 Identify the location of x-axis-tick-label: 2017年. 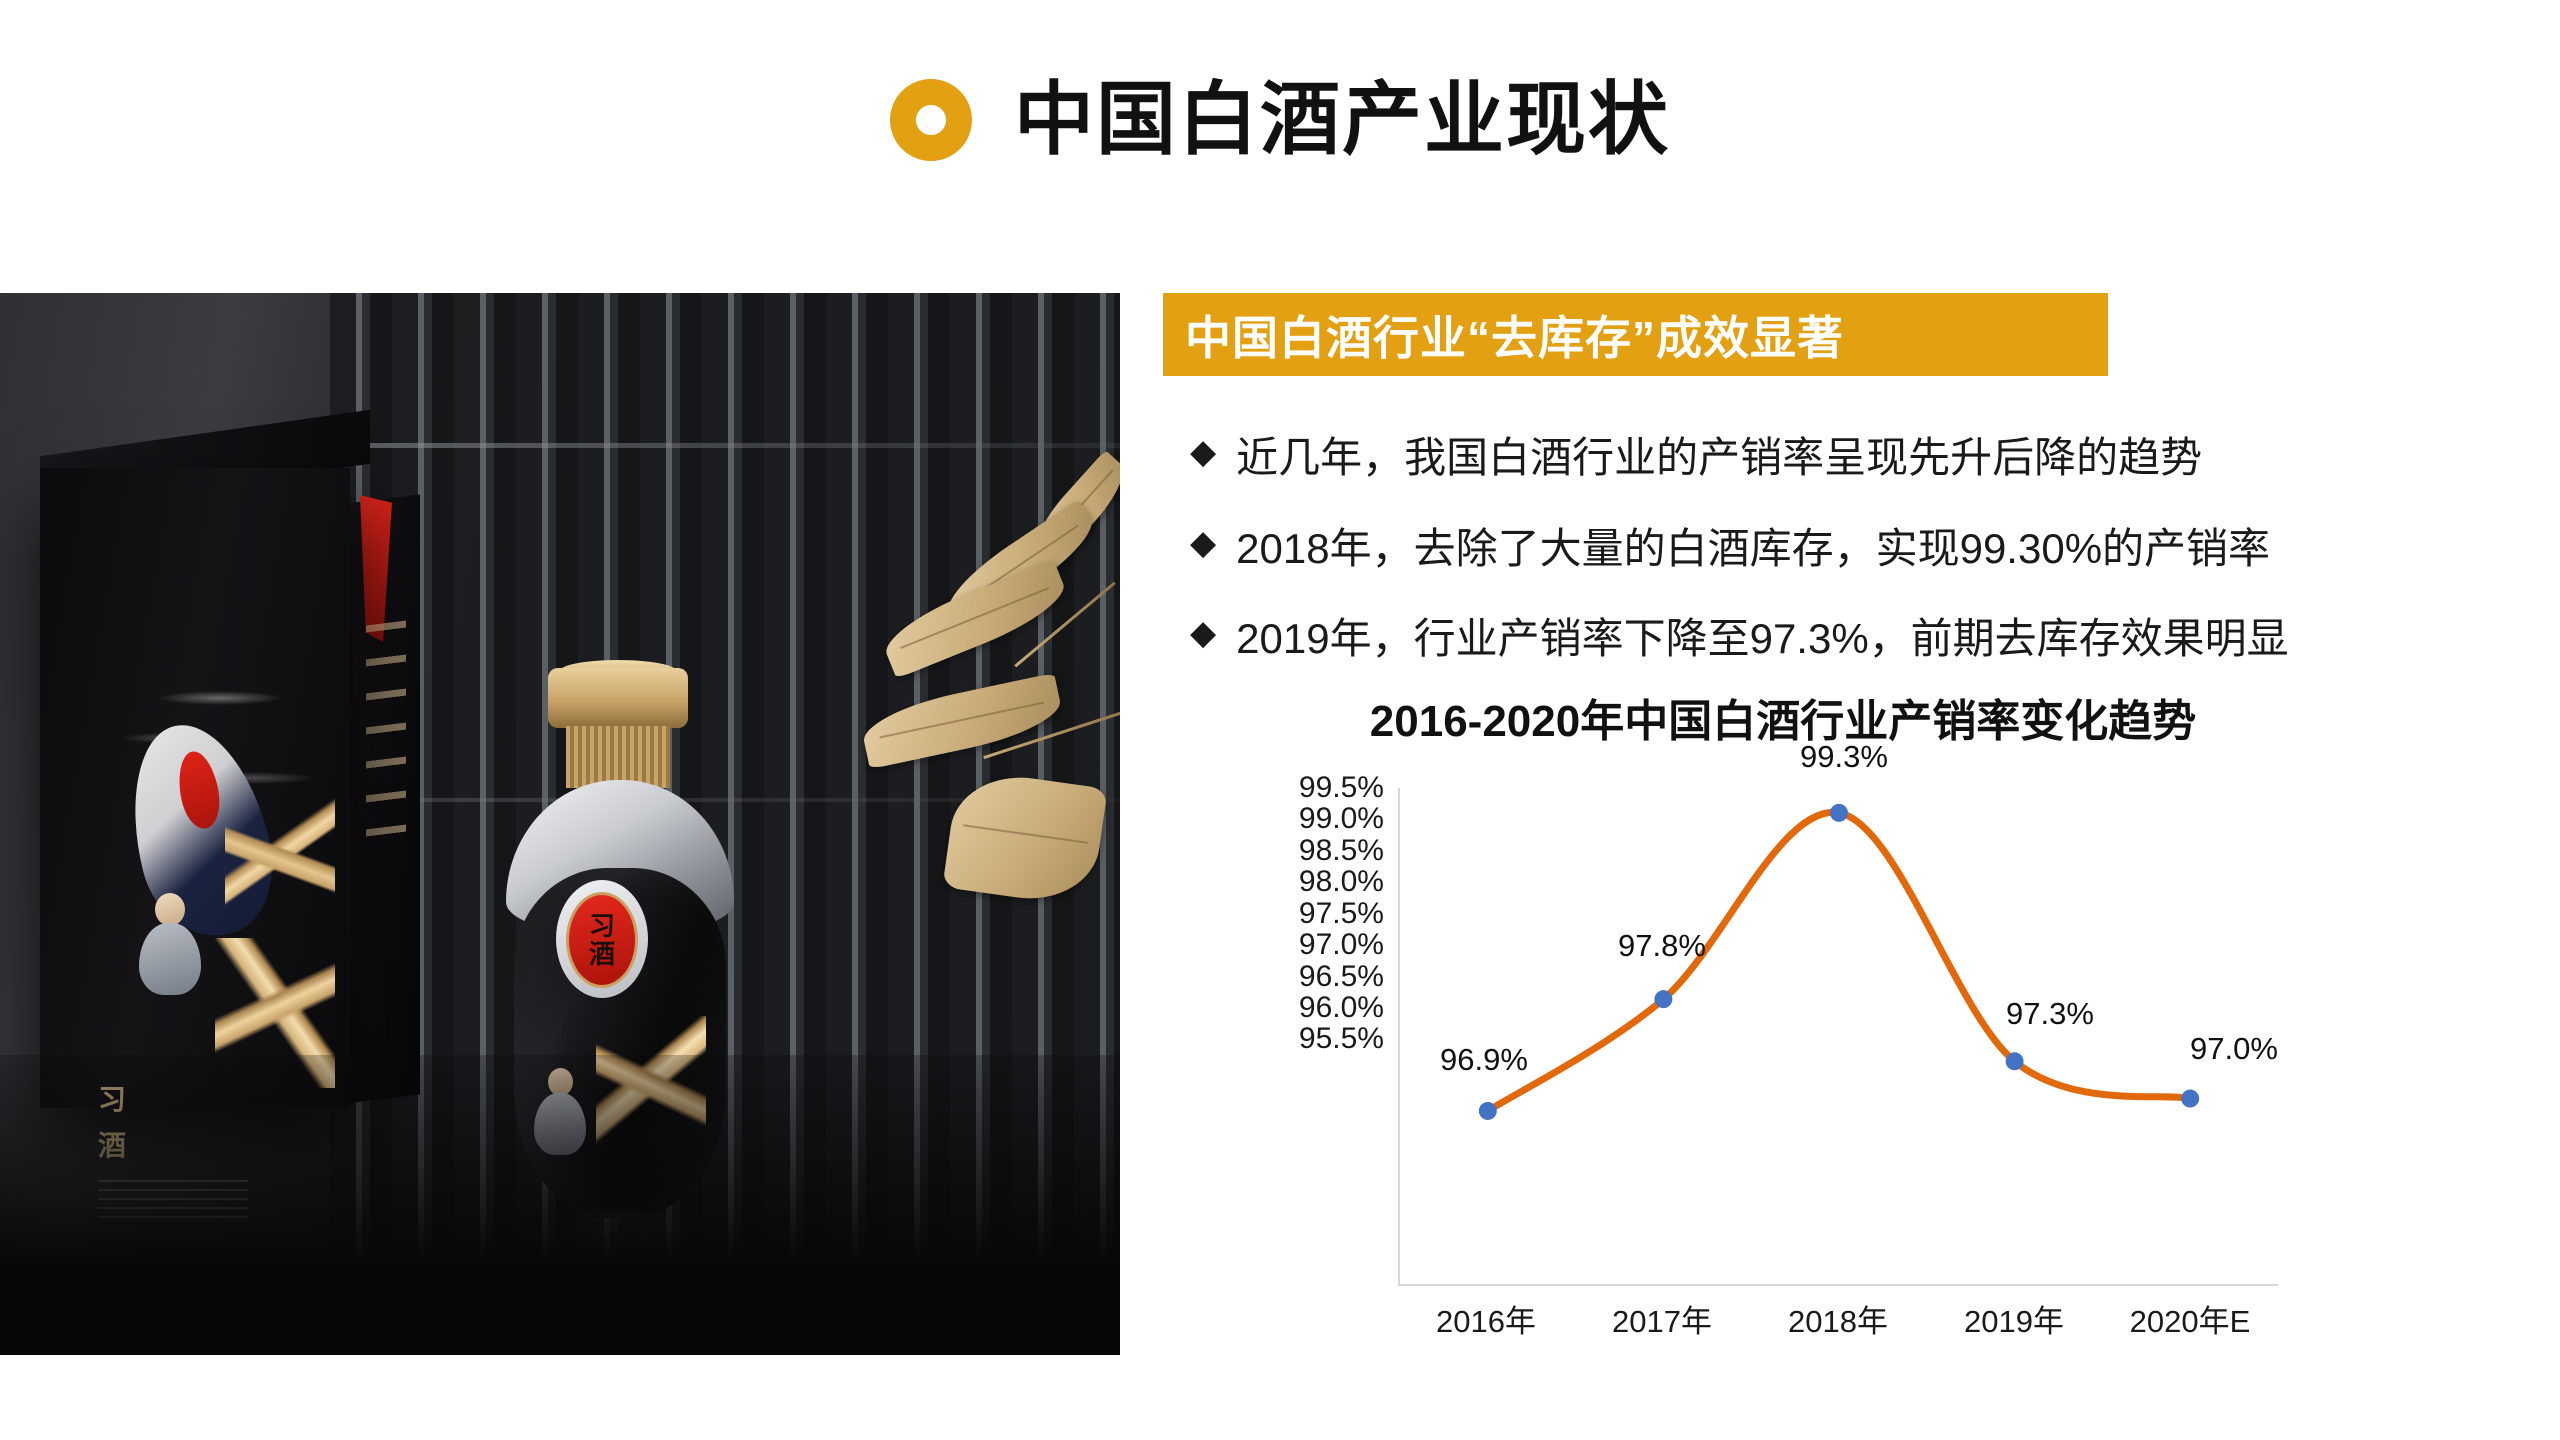
(1662, 1321).